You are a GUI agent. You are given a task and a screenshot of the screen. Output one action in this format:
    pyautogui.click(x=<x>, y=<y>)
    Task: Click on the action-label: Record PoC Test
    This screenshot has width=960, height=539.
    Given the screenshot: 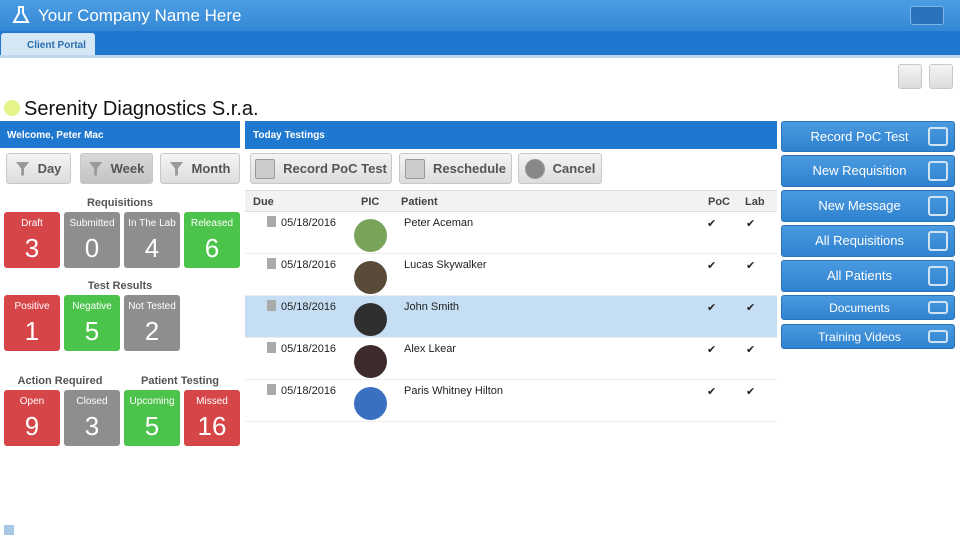 What is the action you would take?
    pyautogui.click(x=335, y=168)
    